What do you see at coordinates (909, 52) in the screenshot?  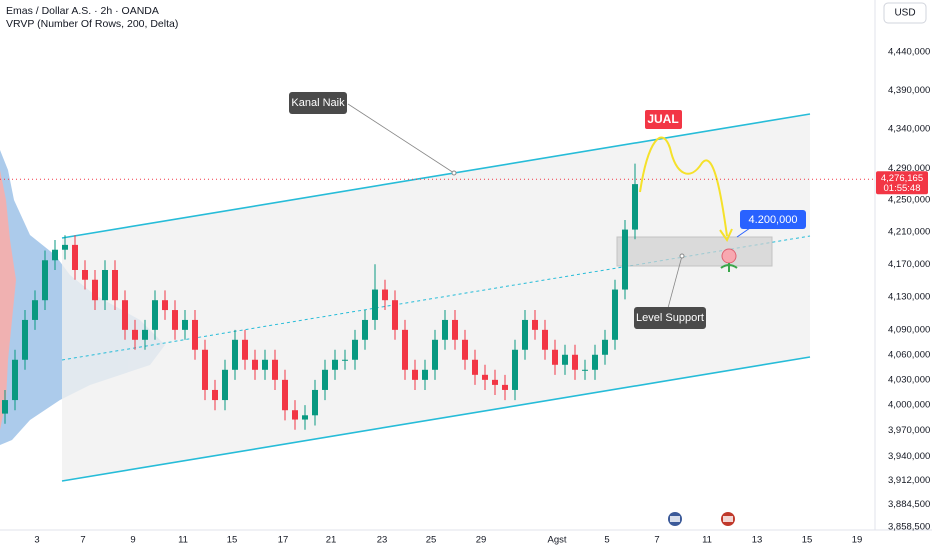 I see `y-tick-label: 4,440,000` at bounding box center [909, 52].